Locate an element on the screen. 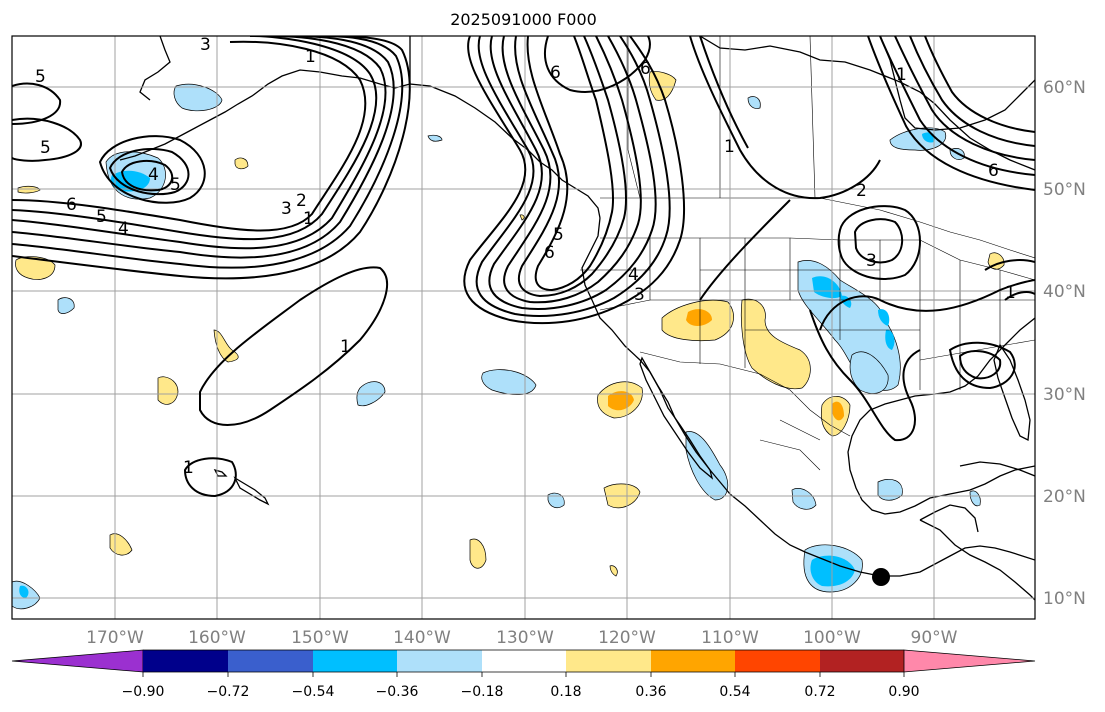 This screenshot has width=1105, height=712. neg-fill-mex2 is located at coordinates (804, 499).